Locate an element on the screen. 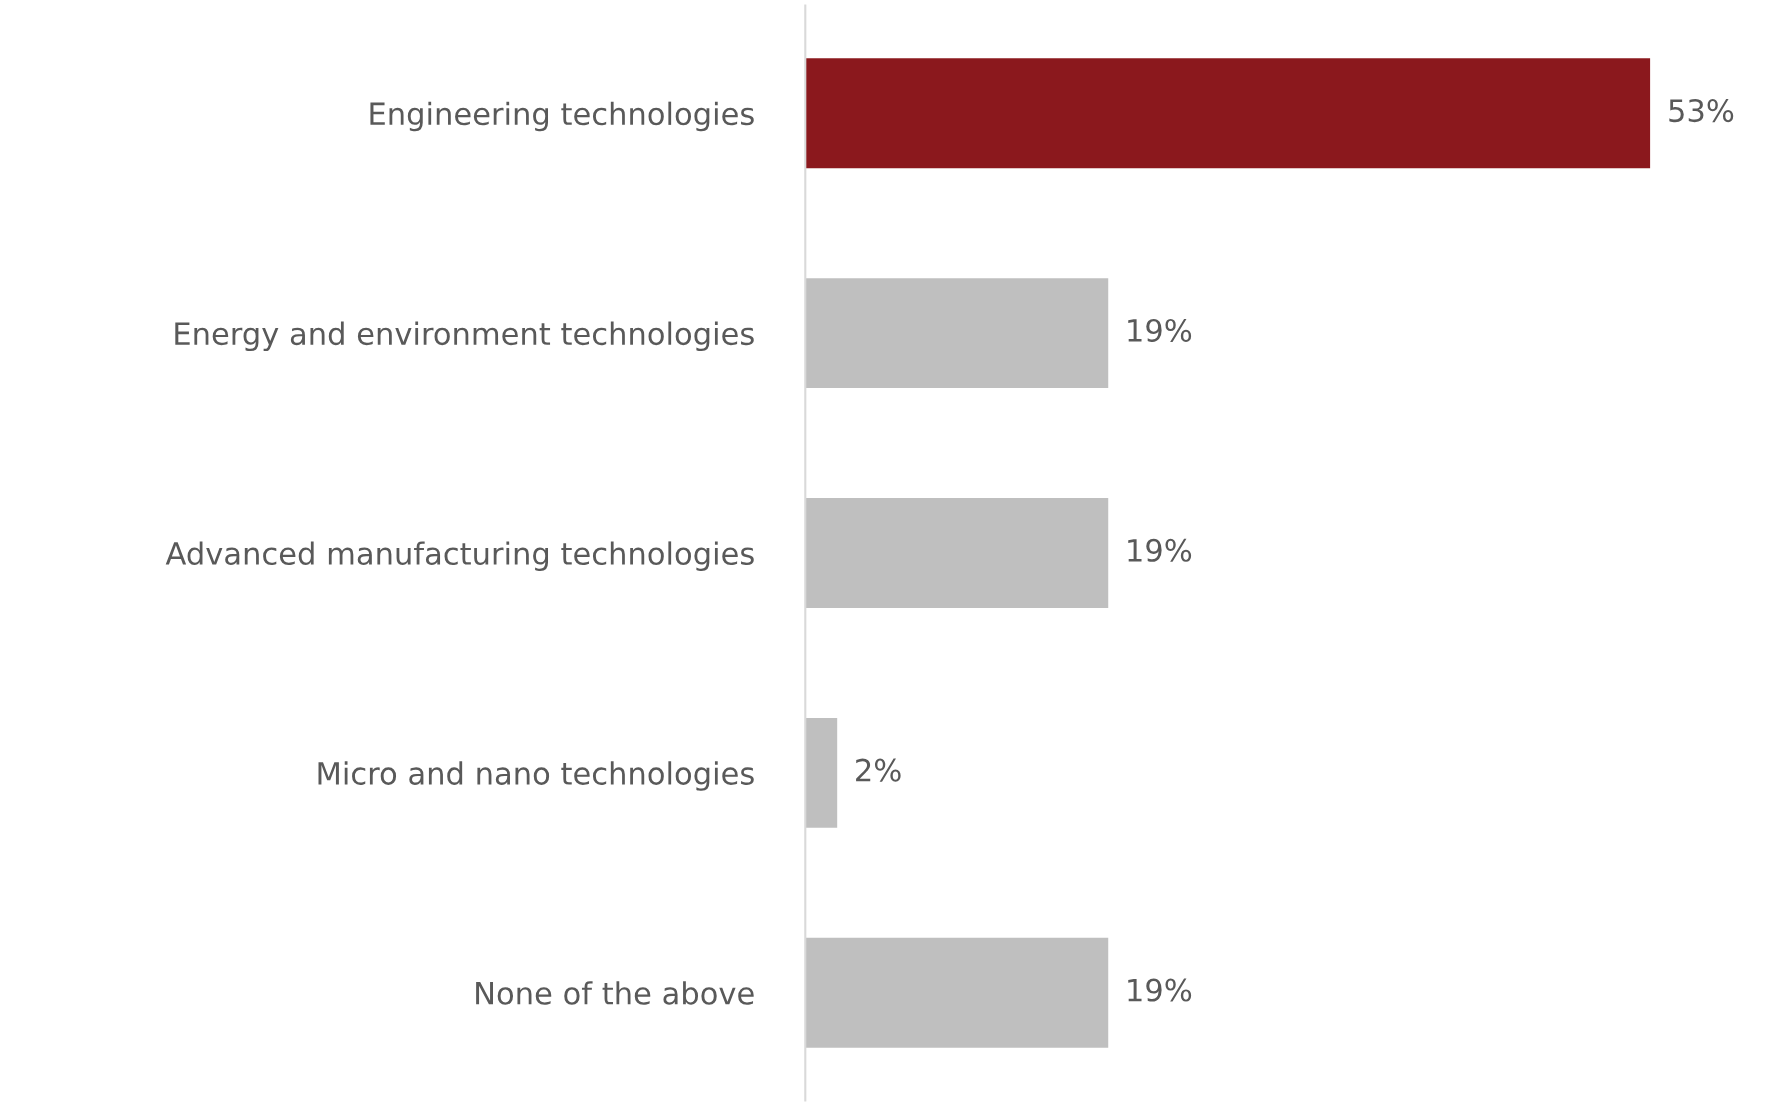 The width and height of the screenshot is (1766, 1106). y-tick-label: None of the above is located at coordinates (615, 993).